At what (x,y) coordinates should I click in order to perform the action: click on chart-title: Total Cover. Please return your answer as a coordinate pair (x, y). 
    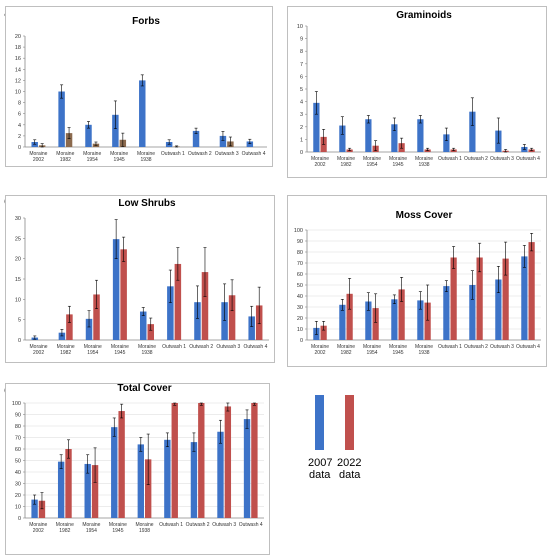
    Looking at the image, I should click on (144, 388).